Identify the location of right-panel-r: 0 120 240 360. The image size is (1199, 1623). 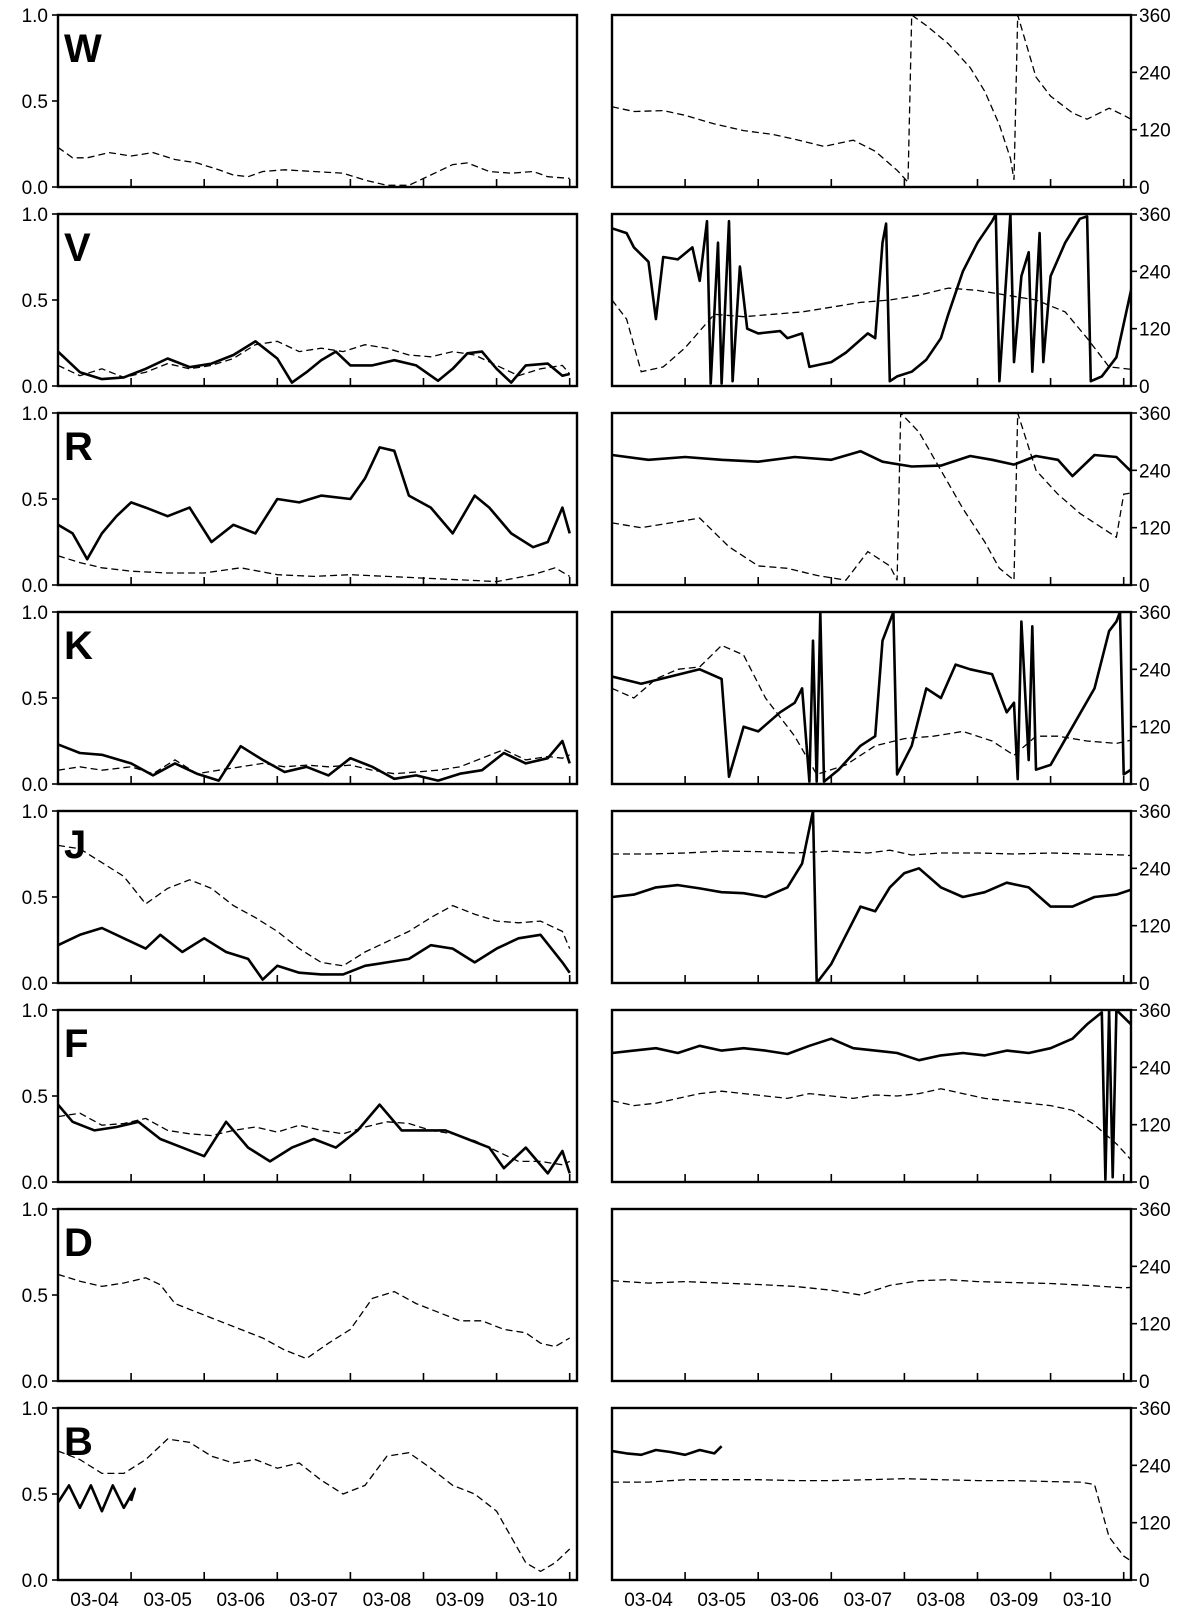
(890, 500).